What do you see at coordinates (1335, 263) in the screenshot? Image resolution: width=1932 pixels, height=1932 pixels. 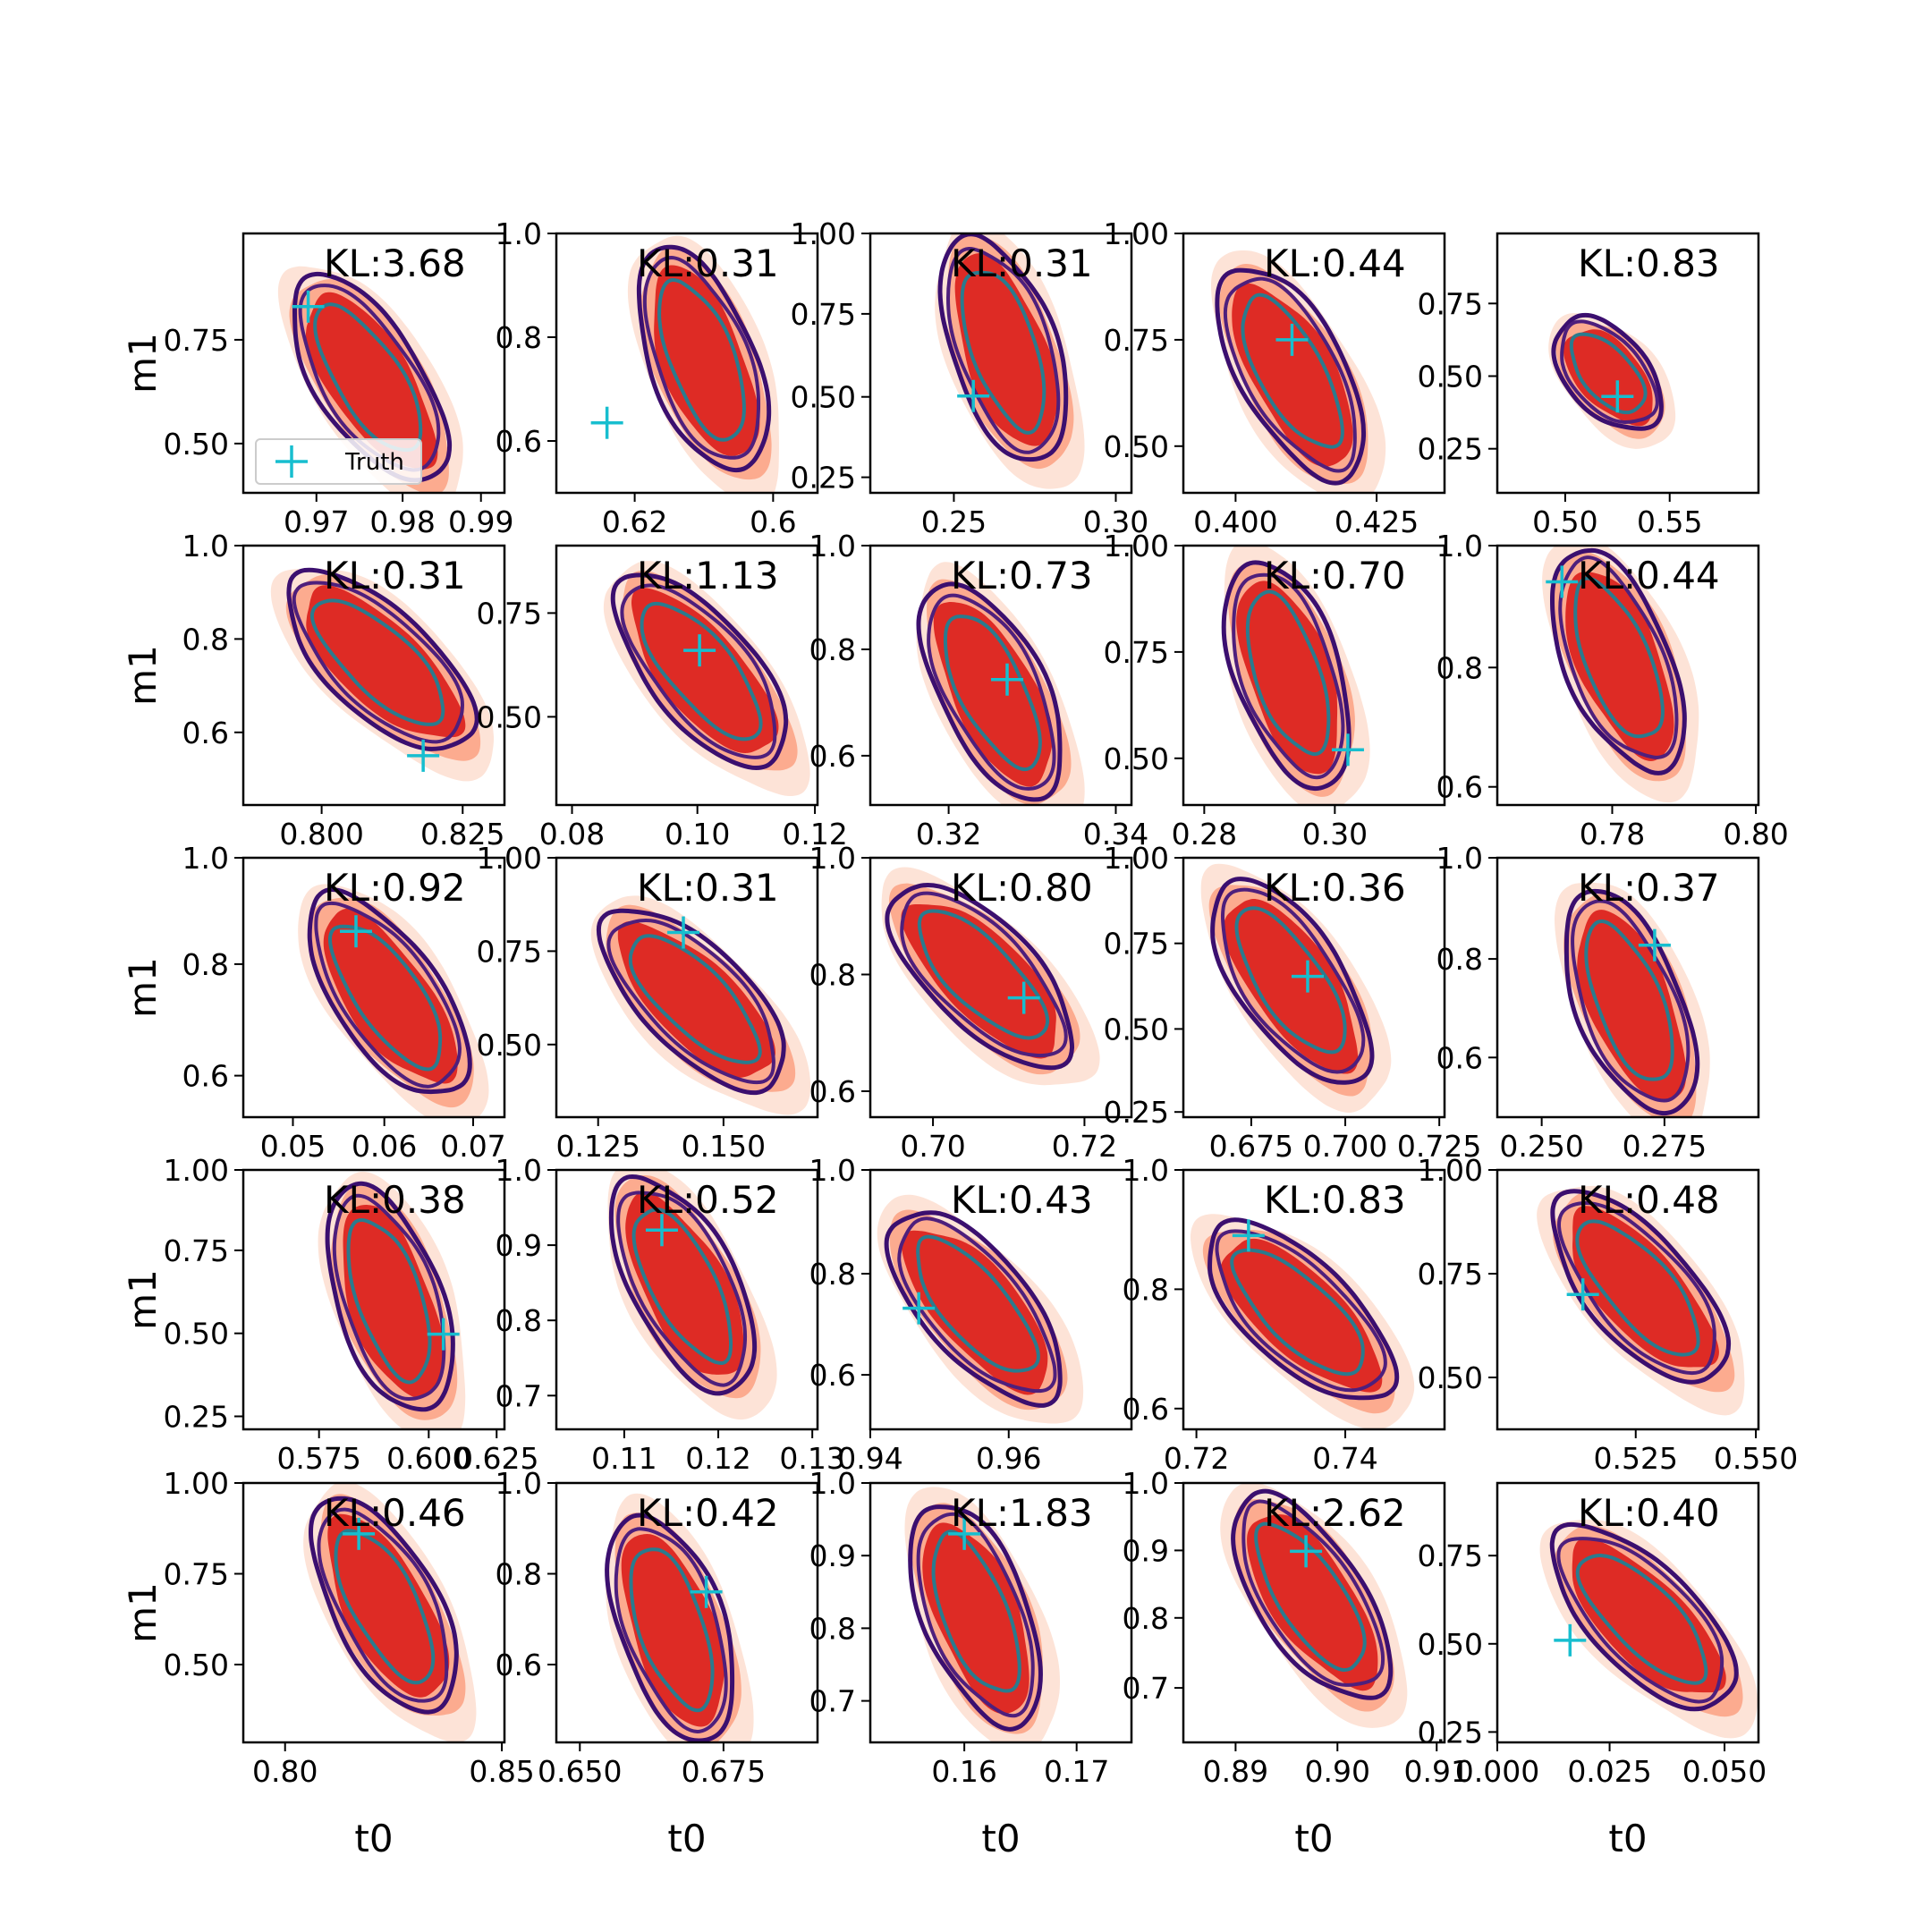 I see `kl-label: KL:0.44` at bounding box center [1335, 263].